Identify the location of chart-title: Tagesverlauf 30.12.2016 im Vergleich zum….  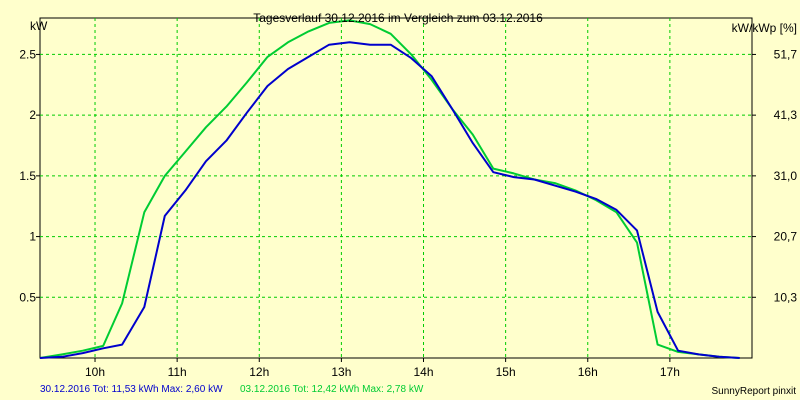
(398, 18).